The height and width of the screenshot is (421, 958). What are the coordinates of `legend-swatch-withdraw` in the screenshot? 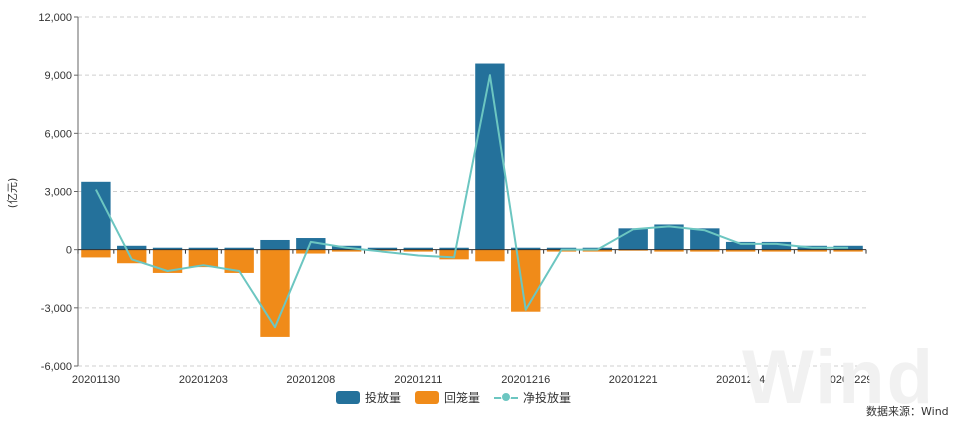 It's located at (427, 397).